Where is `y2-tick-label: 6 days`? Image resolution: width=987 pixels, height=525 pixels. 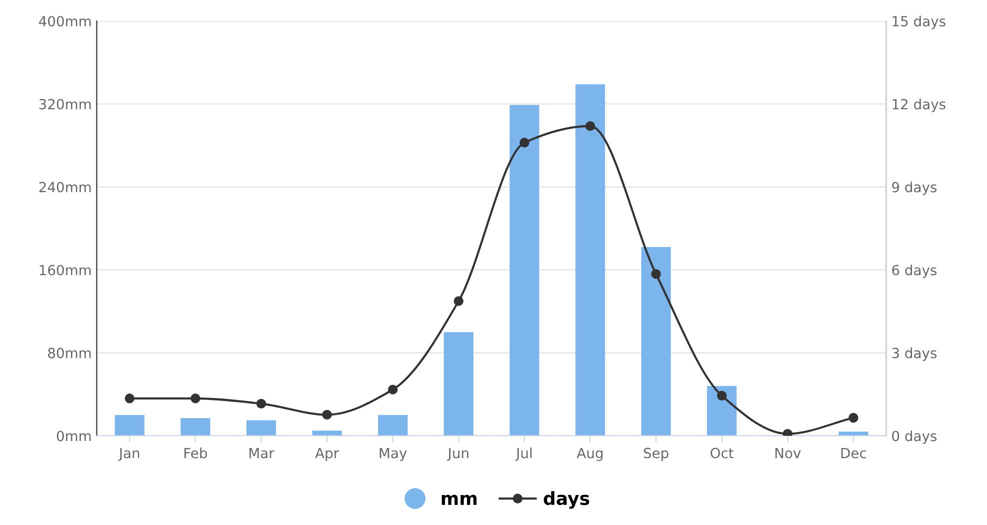 y2-tick-label: 6 days is located at coordinates (914, 271).